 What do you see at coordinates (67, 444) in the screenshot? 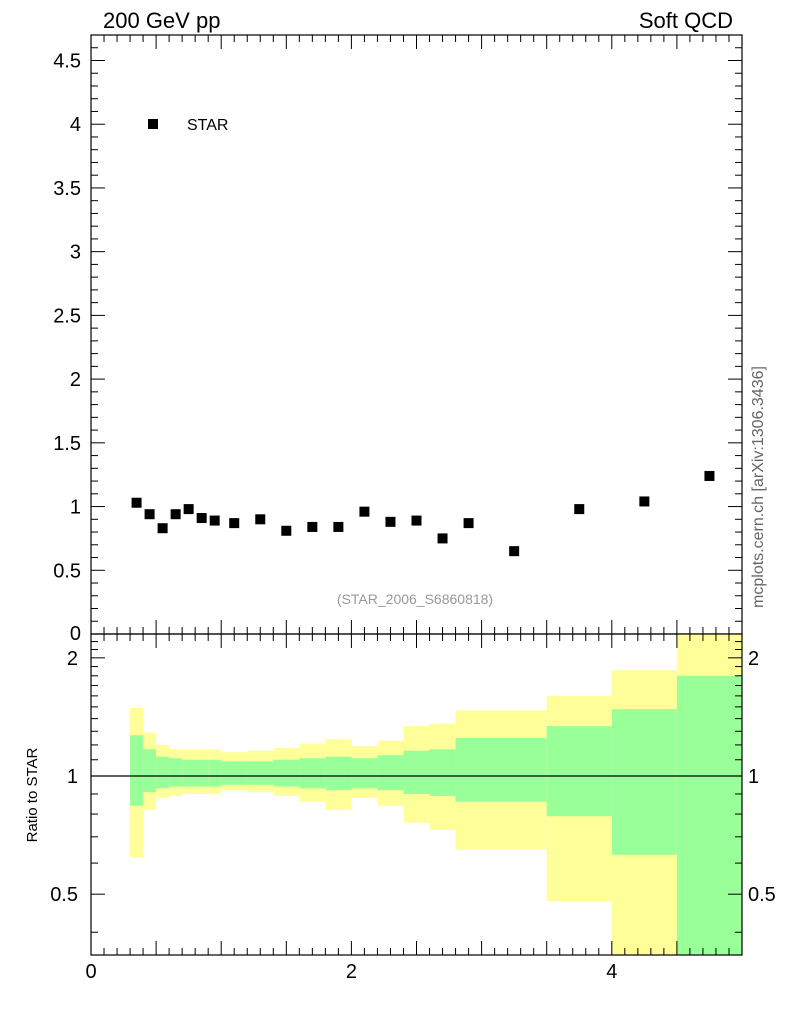
I see `main-y-tick-label: 1.5` at bounding box center [67, 444].